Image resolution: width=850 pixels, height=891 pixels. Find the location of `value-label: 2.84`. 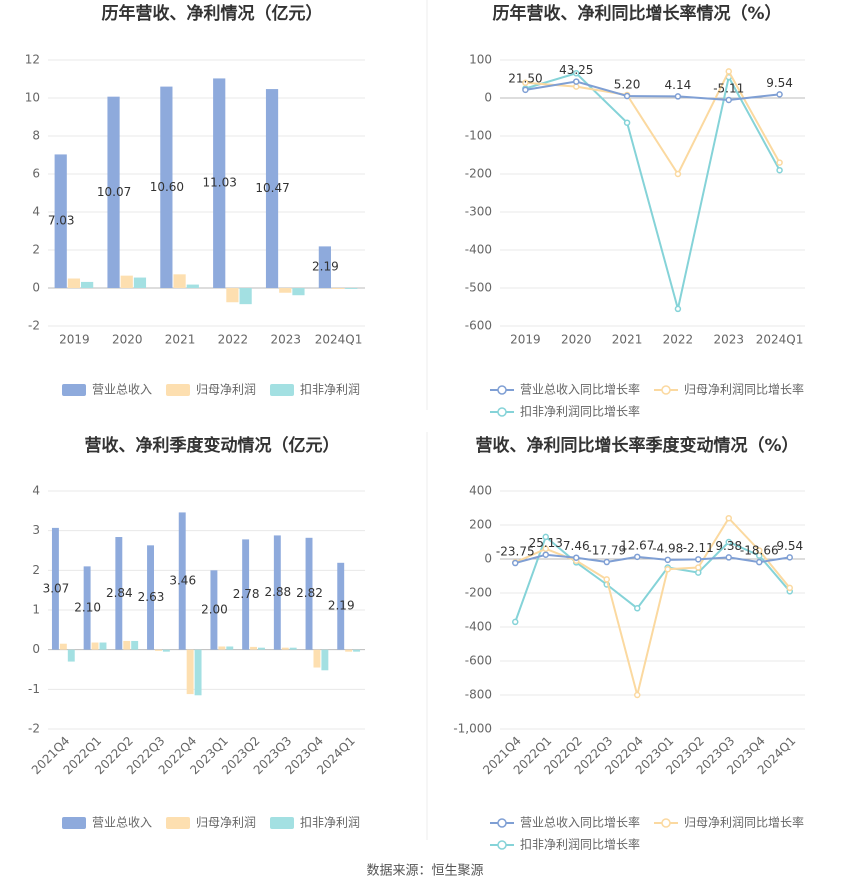

value-label: 2.84 is located at coordinates (119, 593).